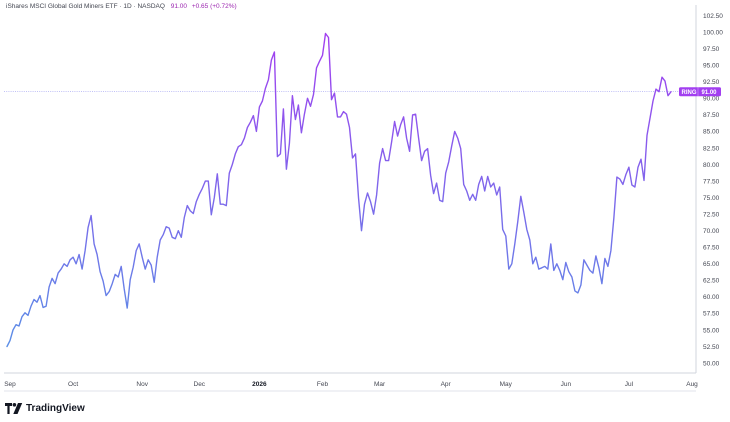  Describe the element at coordinates (711, 363) in the screenshot. I see `y-tick-label: 50.00` at that location.